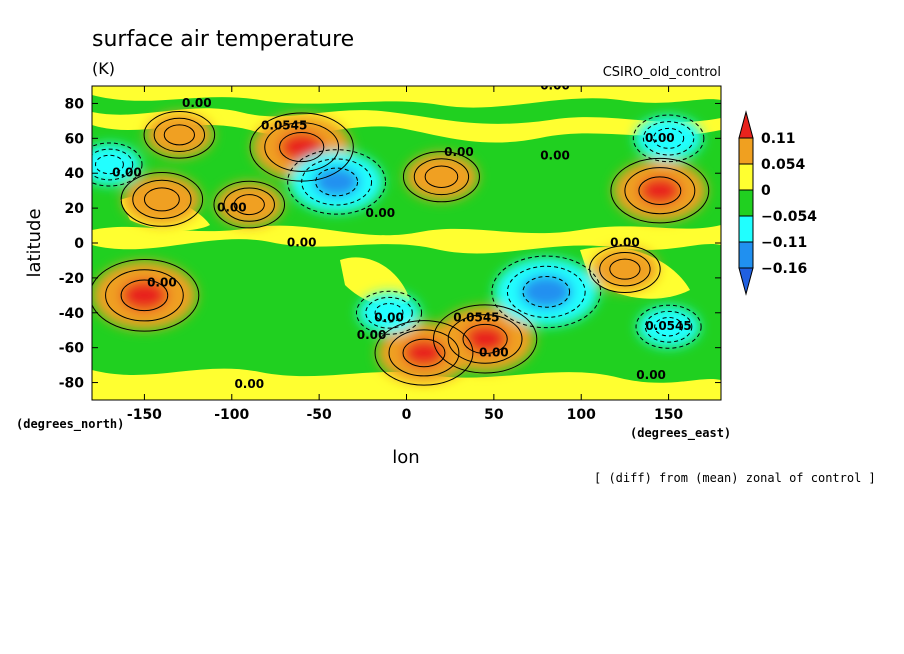  Describe the element at coordinates (72, 384) in the screenshot. I see `y-tick-label: -80` at that location.